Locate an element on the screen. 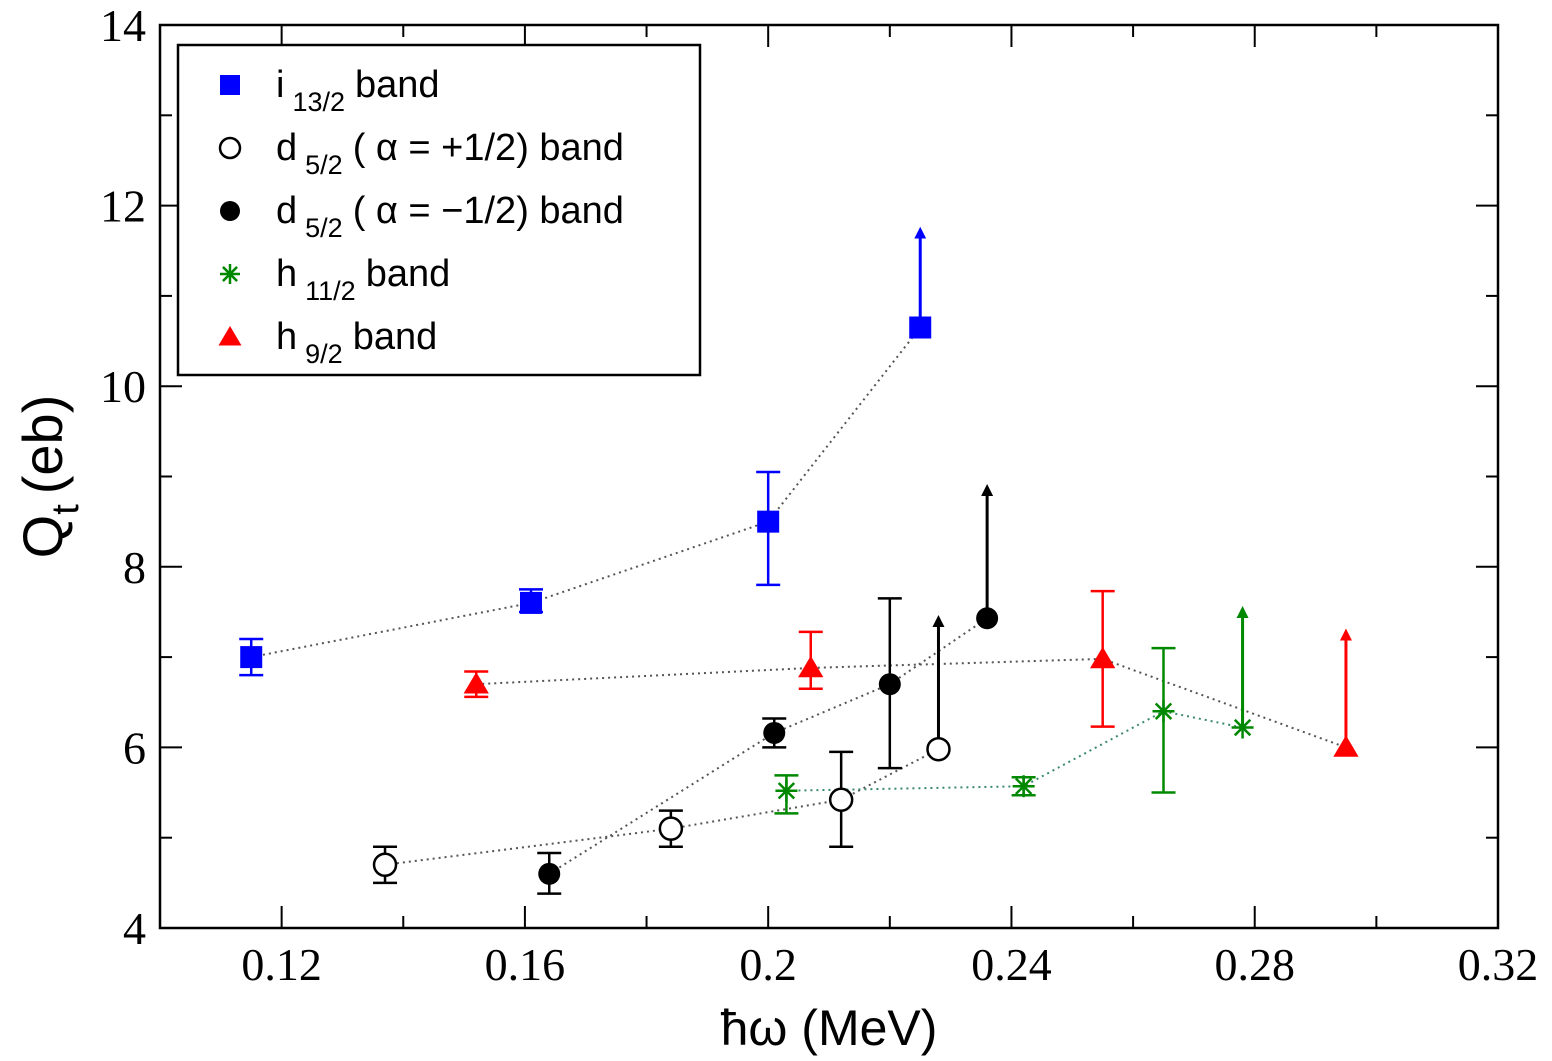  x-tick-label: 0.32 is located at coordinates (1498, 964).